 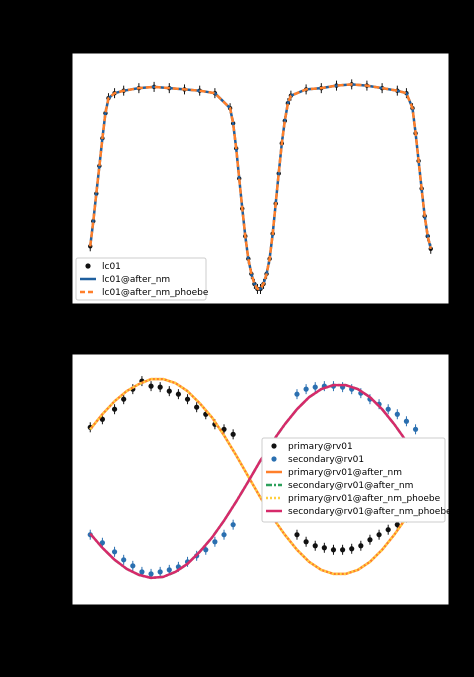 I want to click on bottom-legend-label-primary-after-nm: primary@rv01@after_nm, so click(x=345, y=473).